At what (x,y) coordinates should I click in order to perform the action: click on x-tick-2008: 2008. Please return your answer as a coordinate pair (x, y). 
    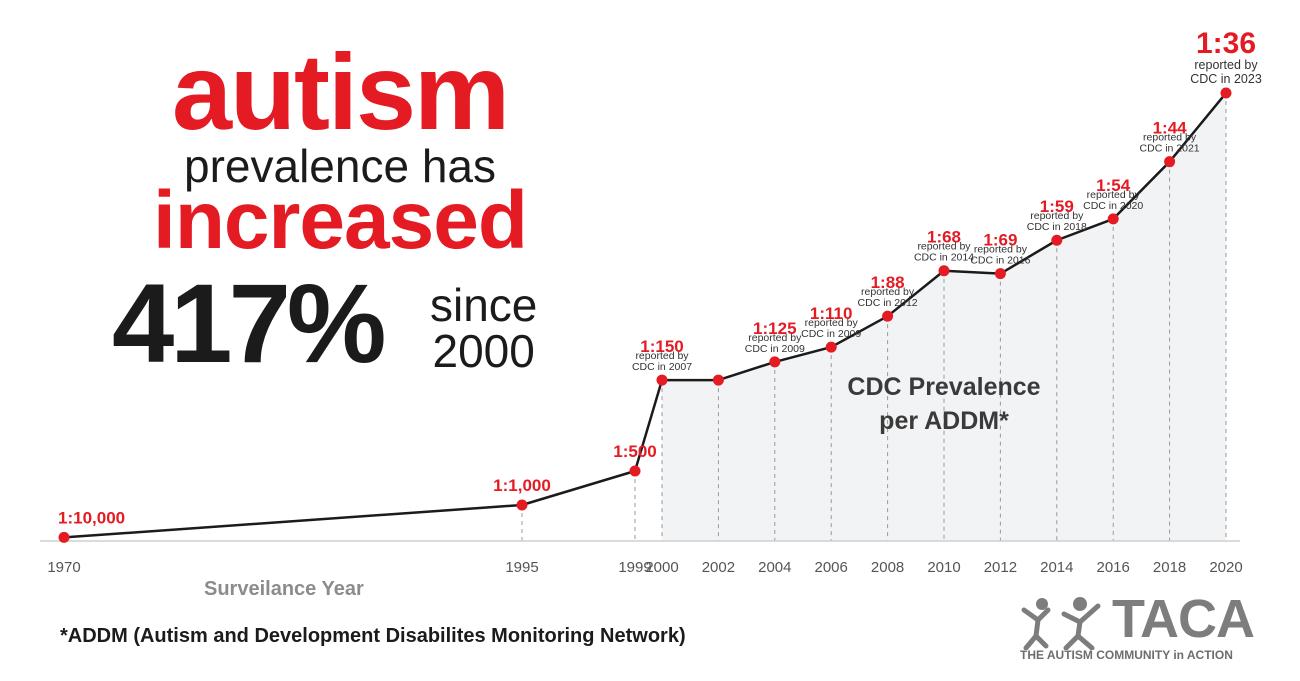
    Looking at the image, I should click on (887, 567).